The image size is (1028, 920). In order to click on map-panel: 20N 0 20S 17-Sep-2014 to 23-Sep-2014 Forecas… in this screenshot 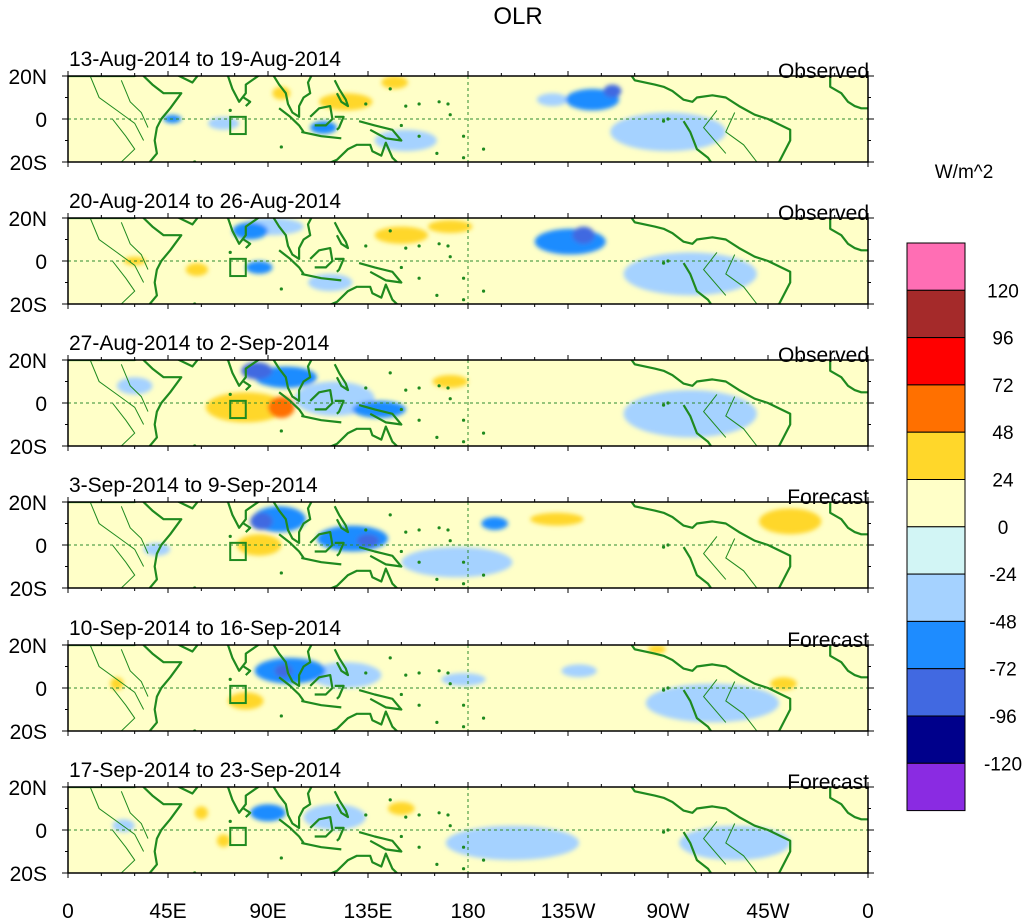, I will do `click(441, 822)`.